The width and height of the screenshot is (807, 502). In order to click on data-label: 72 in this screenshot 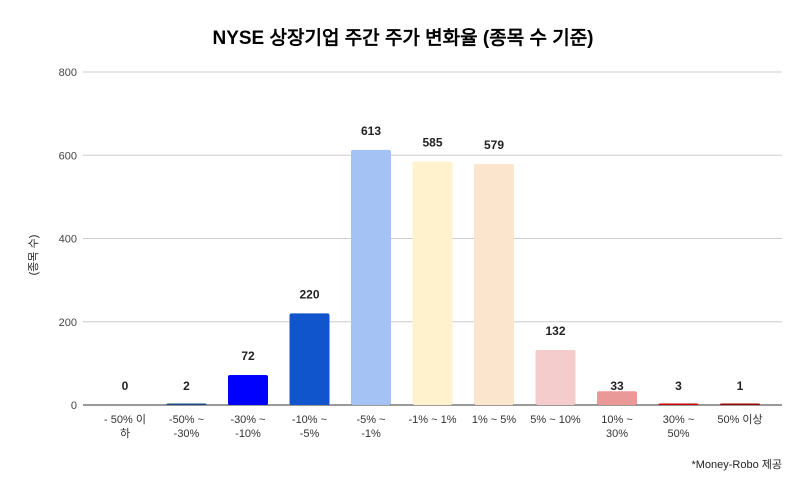, I will do `click(248, 356)`.